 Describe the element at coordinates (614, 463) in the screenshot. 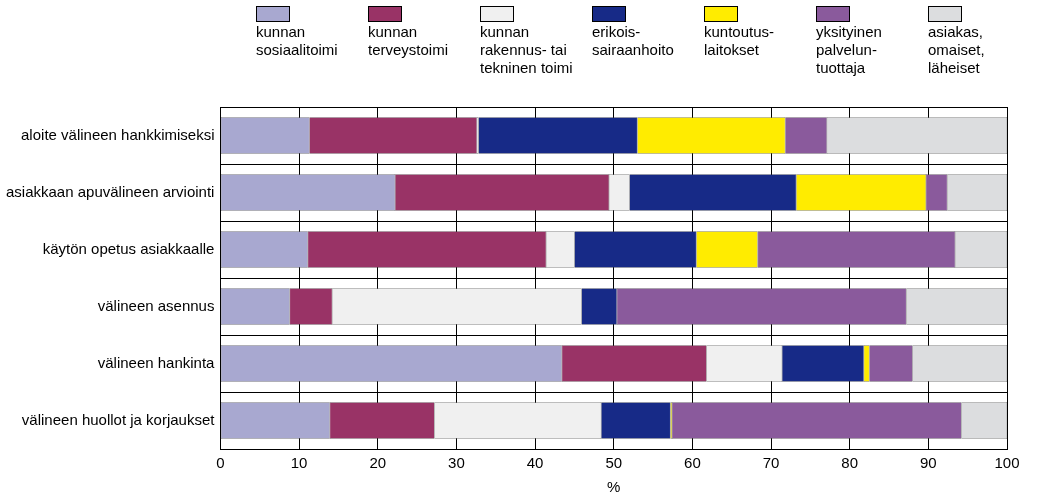

I see `x-tick-label: 50` at that location.